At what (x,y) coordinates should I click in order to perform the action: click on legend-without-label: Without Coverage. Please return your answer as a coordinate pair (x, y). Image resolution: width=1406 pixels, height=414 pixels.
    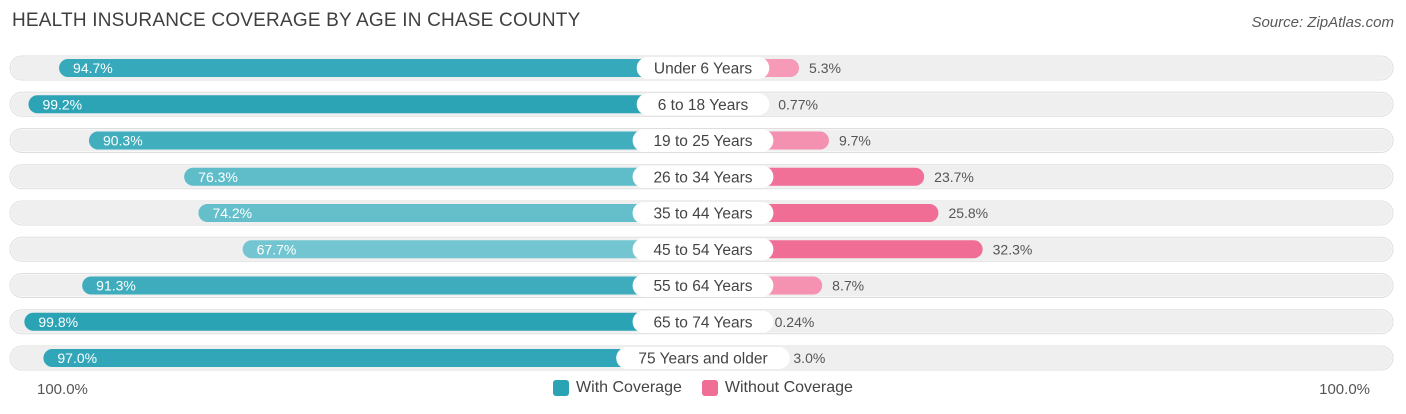
    Looking at the image, I should click on (788, 387).